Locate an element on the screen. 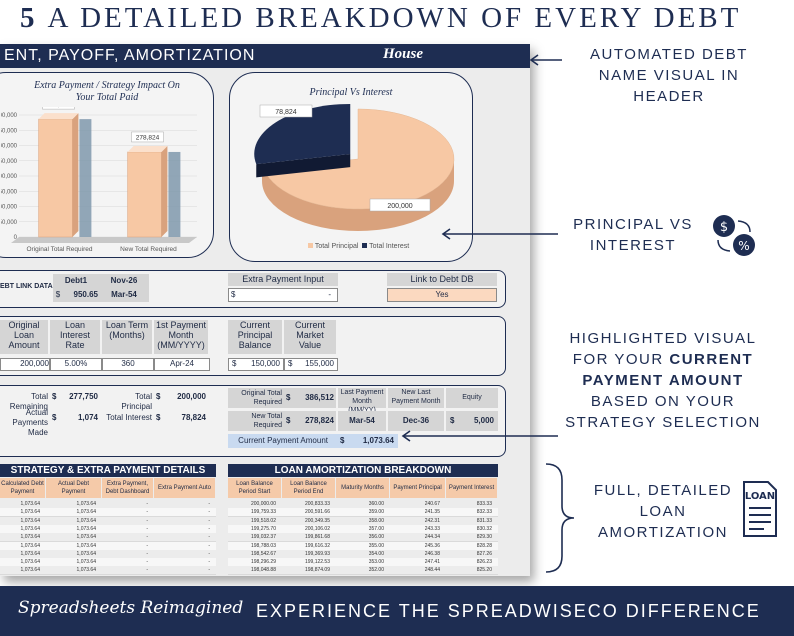  annotation-1-line-3: HEADER is located at coordinates (669, 96).